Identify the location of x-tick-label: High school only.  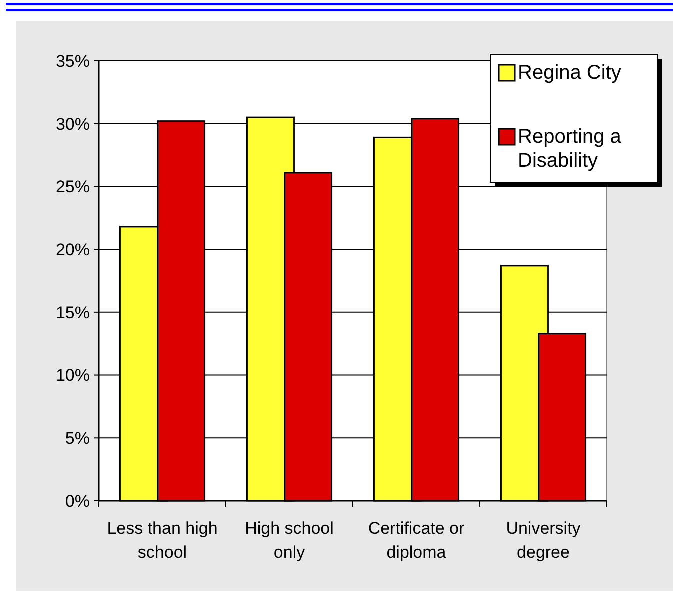
(289, 540).